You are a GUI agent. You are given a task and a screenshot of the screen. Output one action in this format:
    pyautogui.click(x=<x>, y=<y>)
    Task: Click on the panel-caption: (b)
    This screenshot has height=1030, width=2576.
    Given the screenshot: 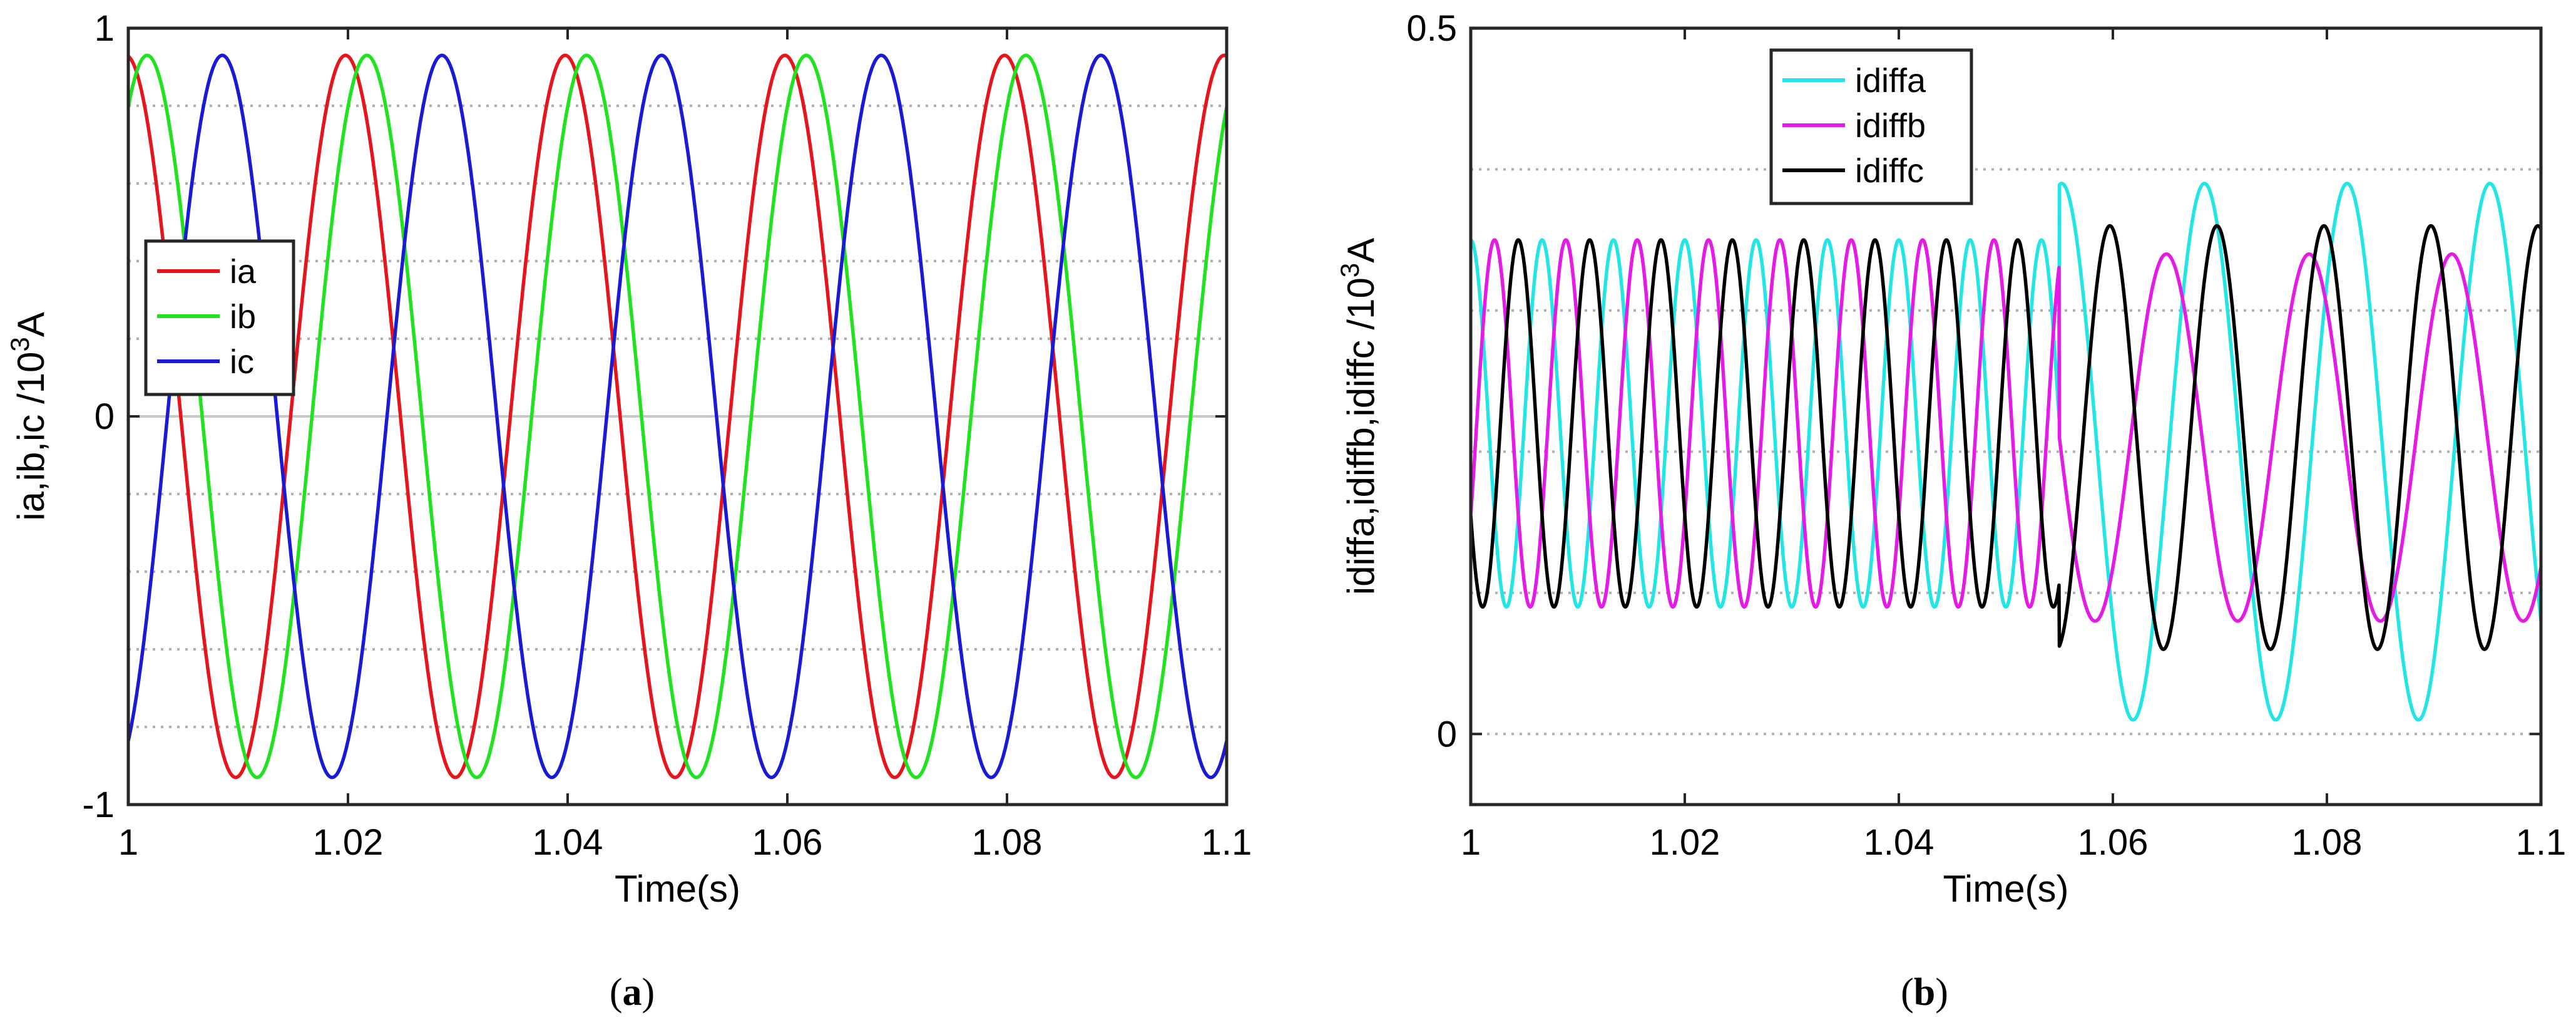 What is the action you would take?
    pyautogui.click(x=1924, y=992)
    